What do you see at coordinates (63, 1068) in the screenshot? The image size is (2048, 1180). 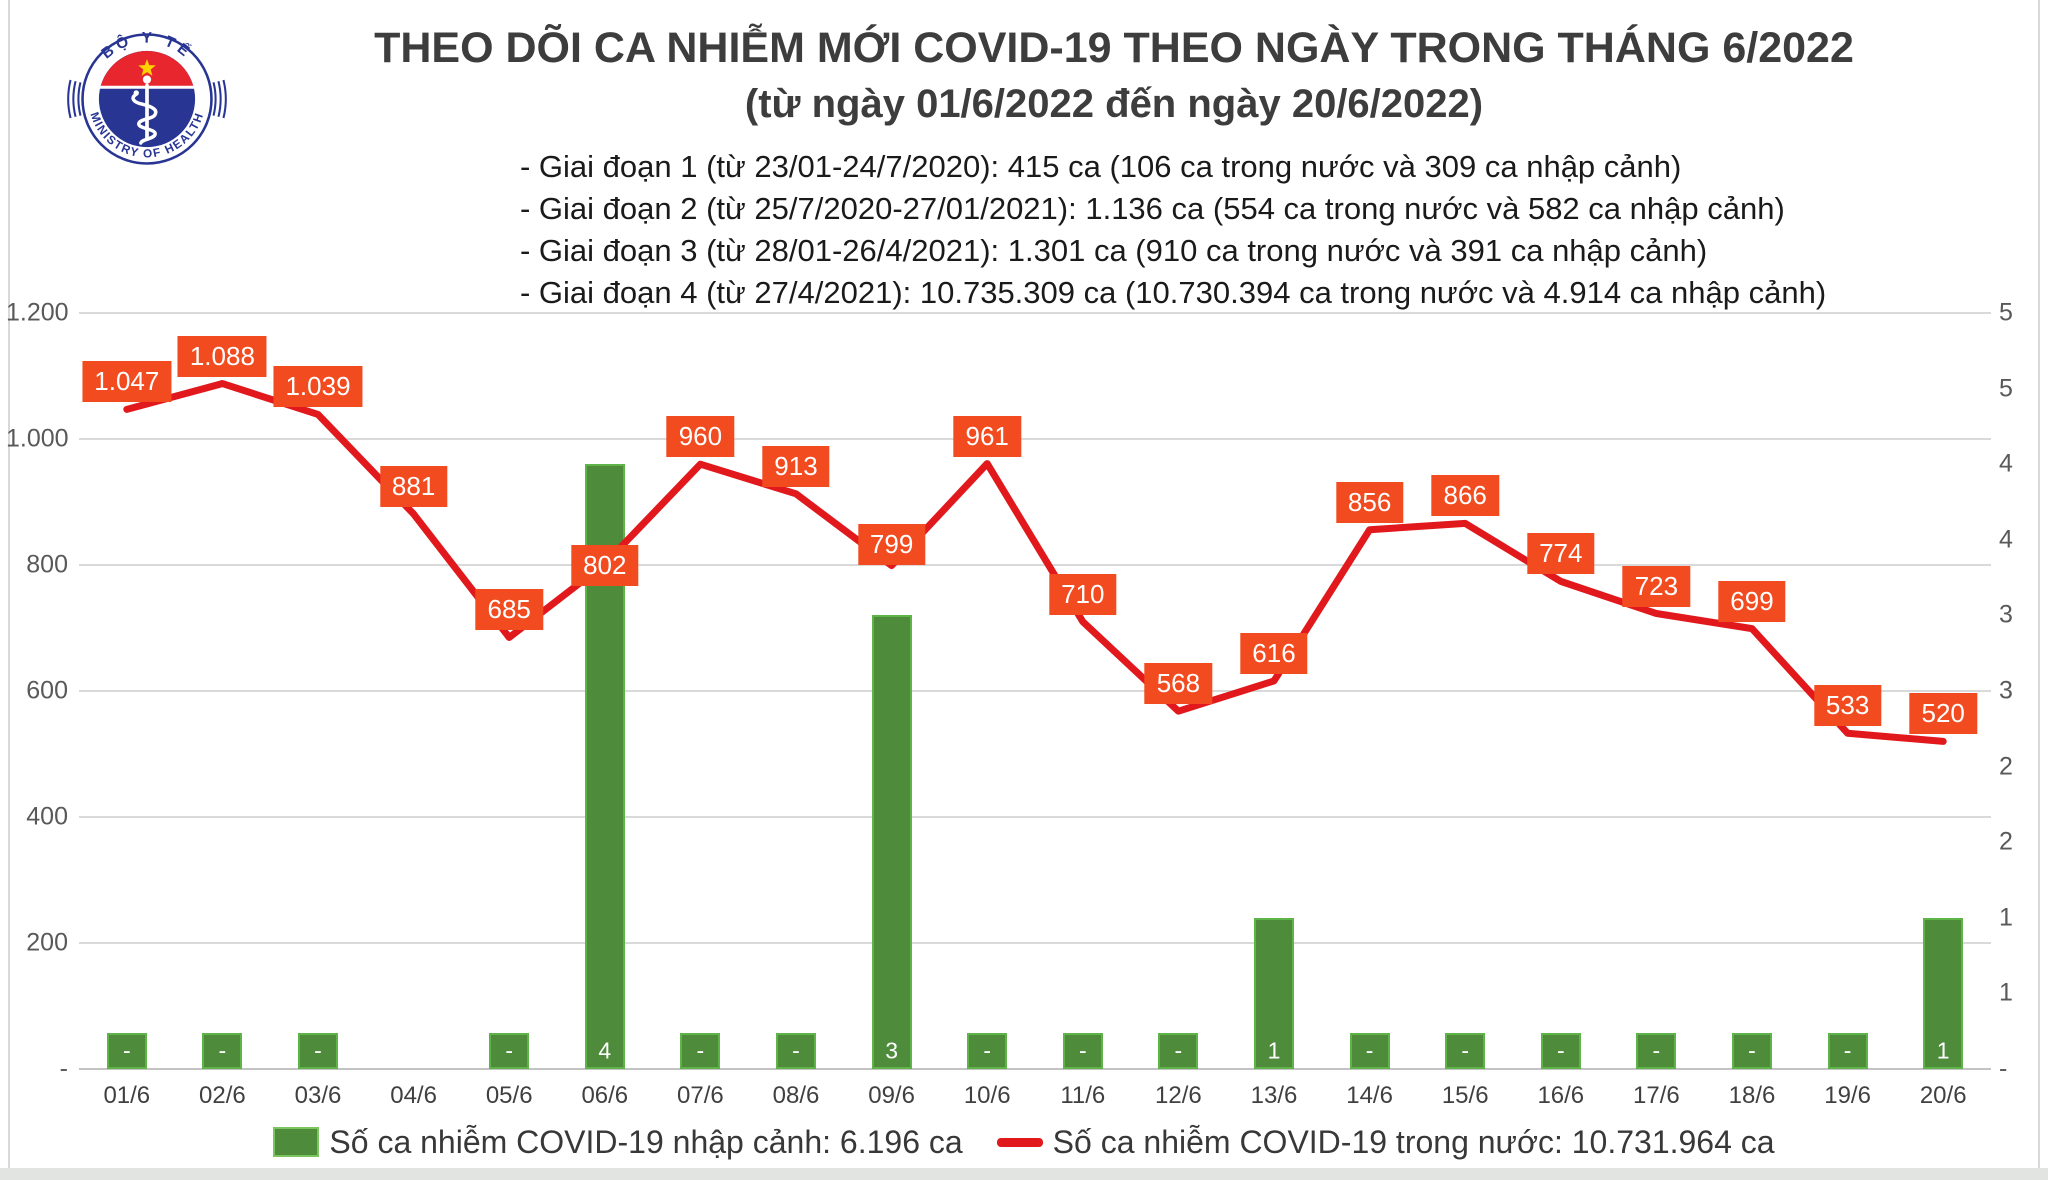 I see `y-axis-left-tick: -` at bounding box center [63, 1068].